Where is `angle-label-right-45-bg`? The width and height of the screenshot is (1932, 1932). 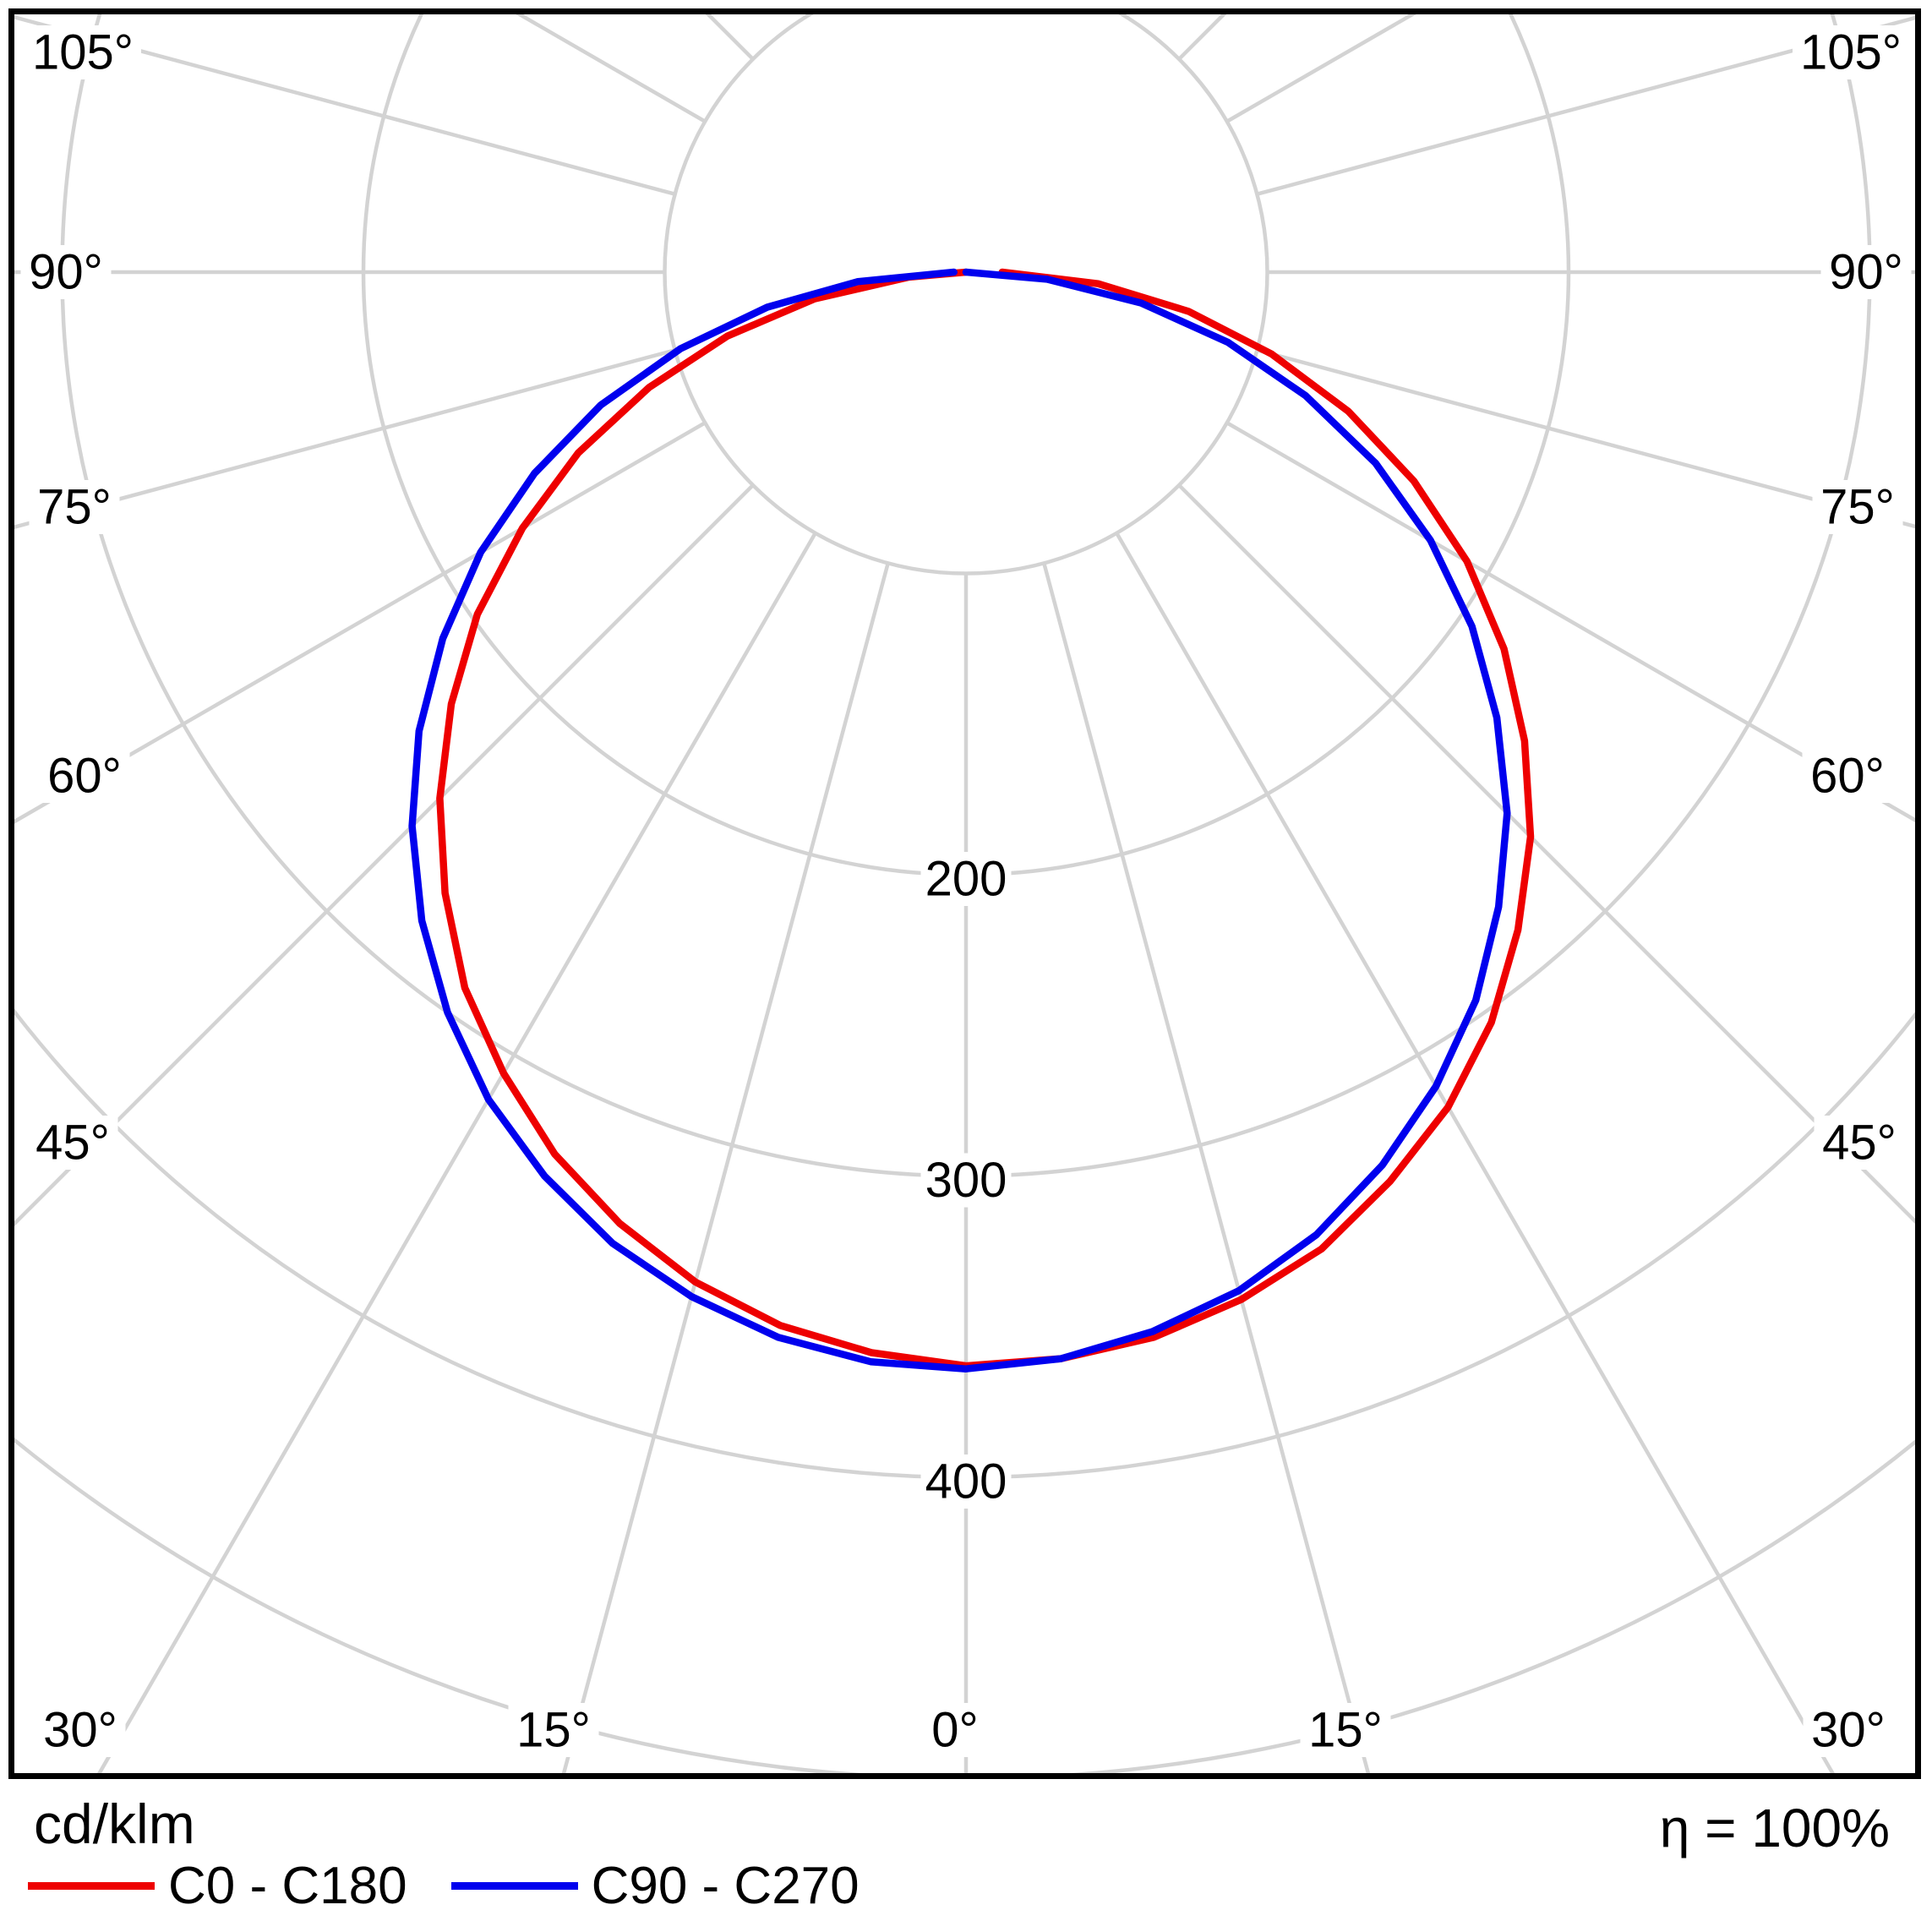 angle-label-right-45-bg is located at coordinates (1859, 1143).